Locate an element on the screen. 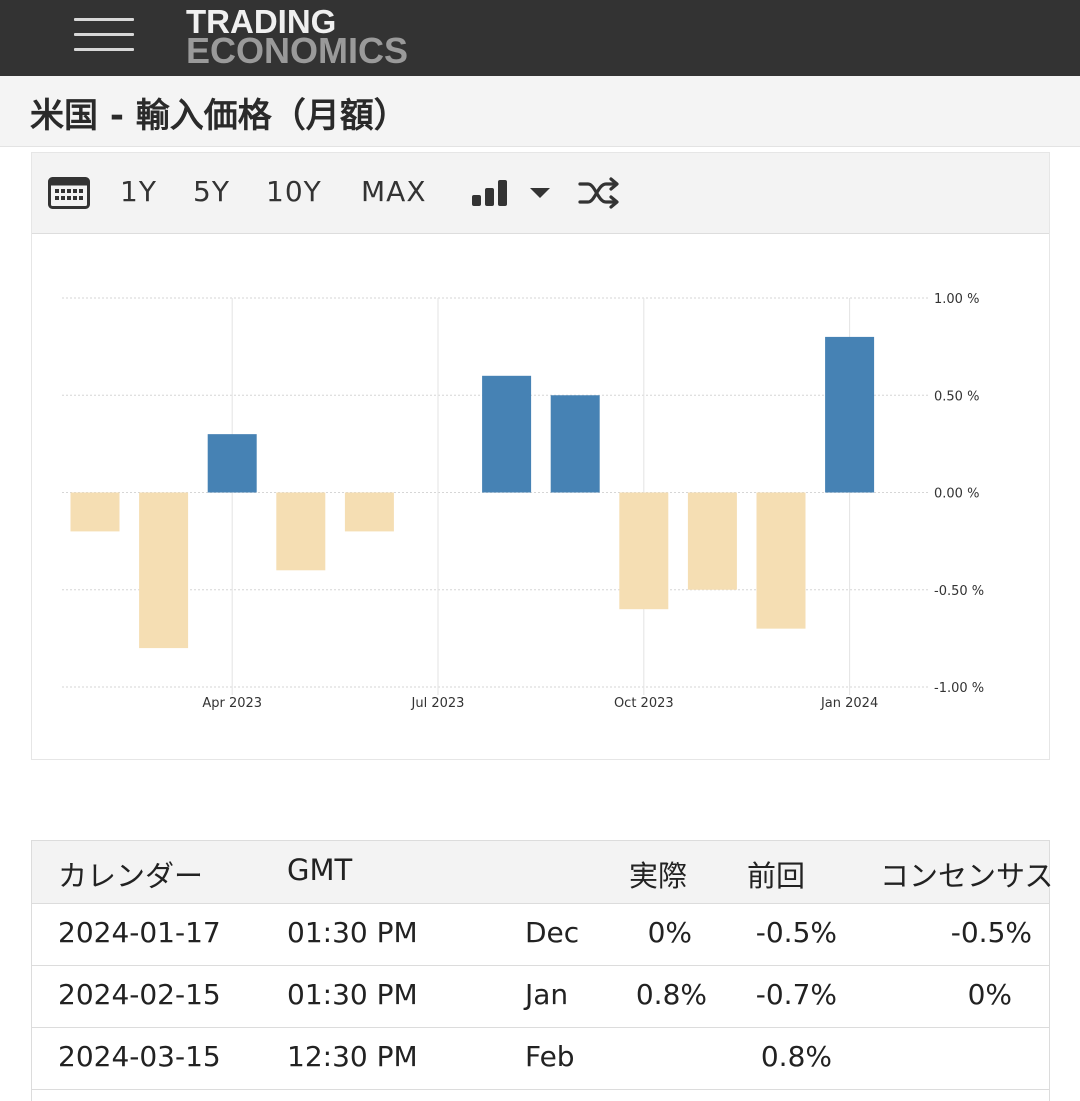 The image size is (1080, 1101). x-tick-label: Jul 2023 is located at coordinates (438, 703).